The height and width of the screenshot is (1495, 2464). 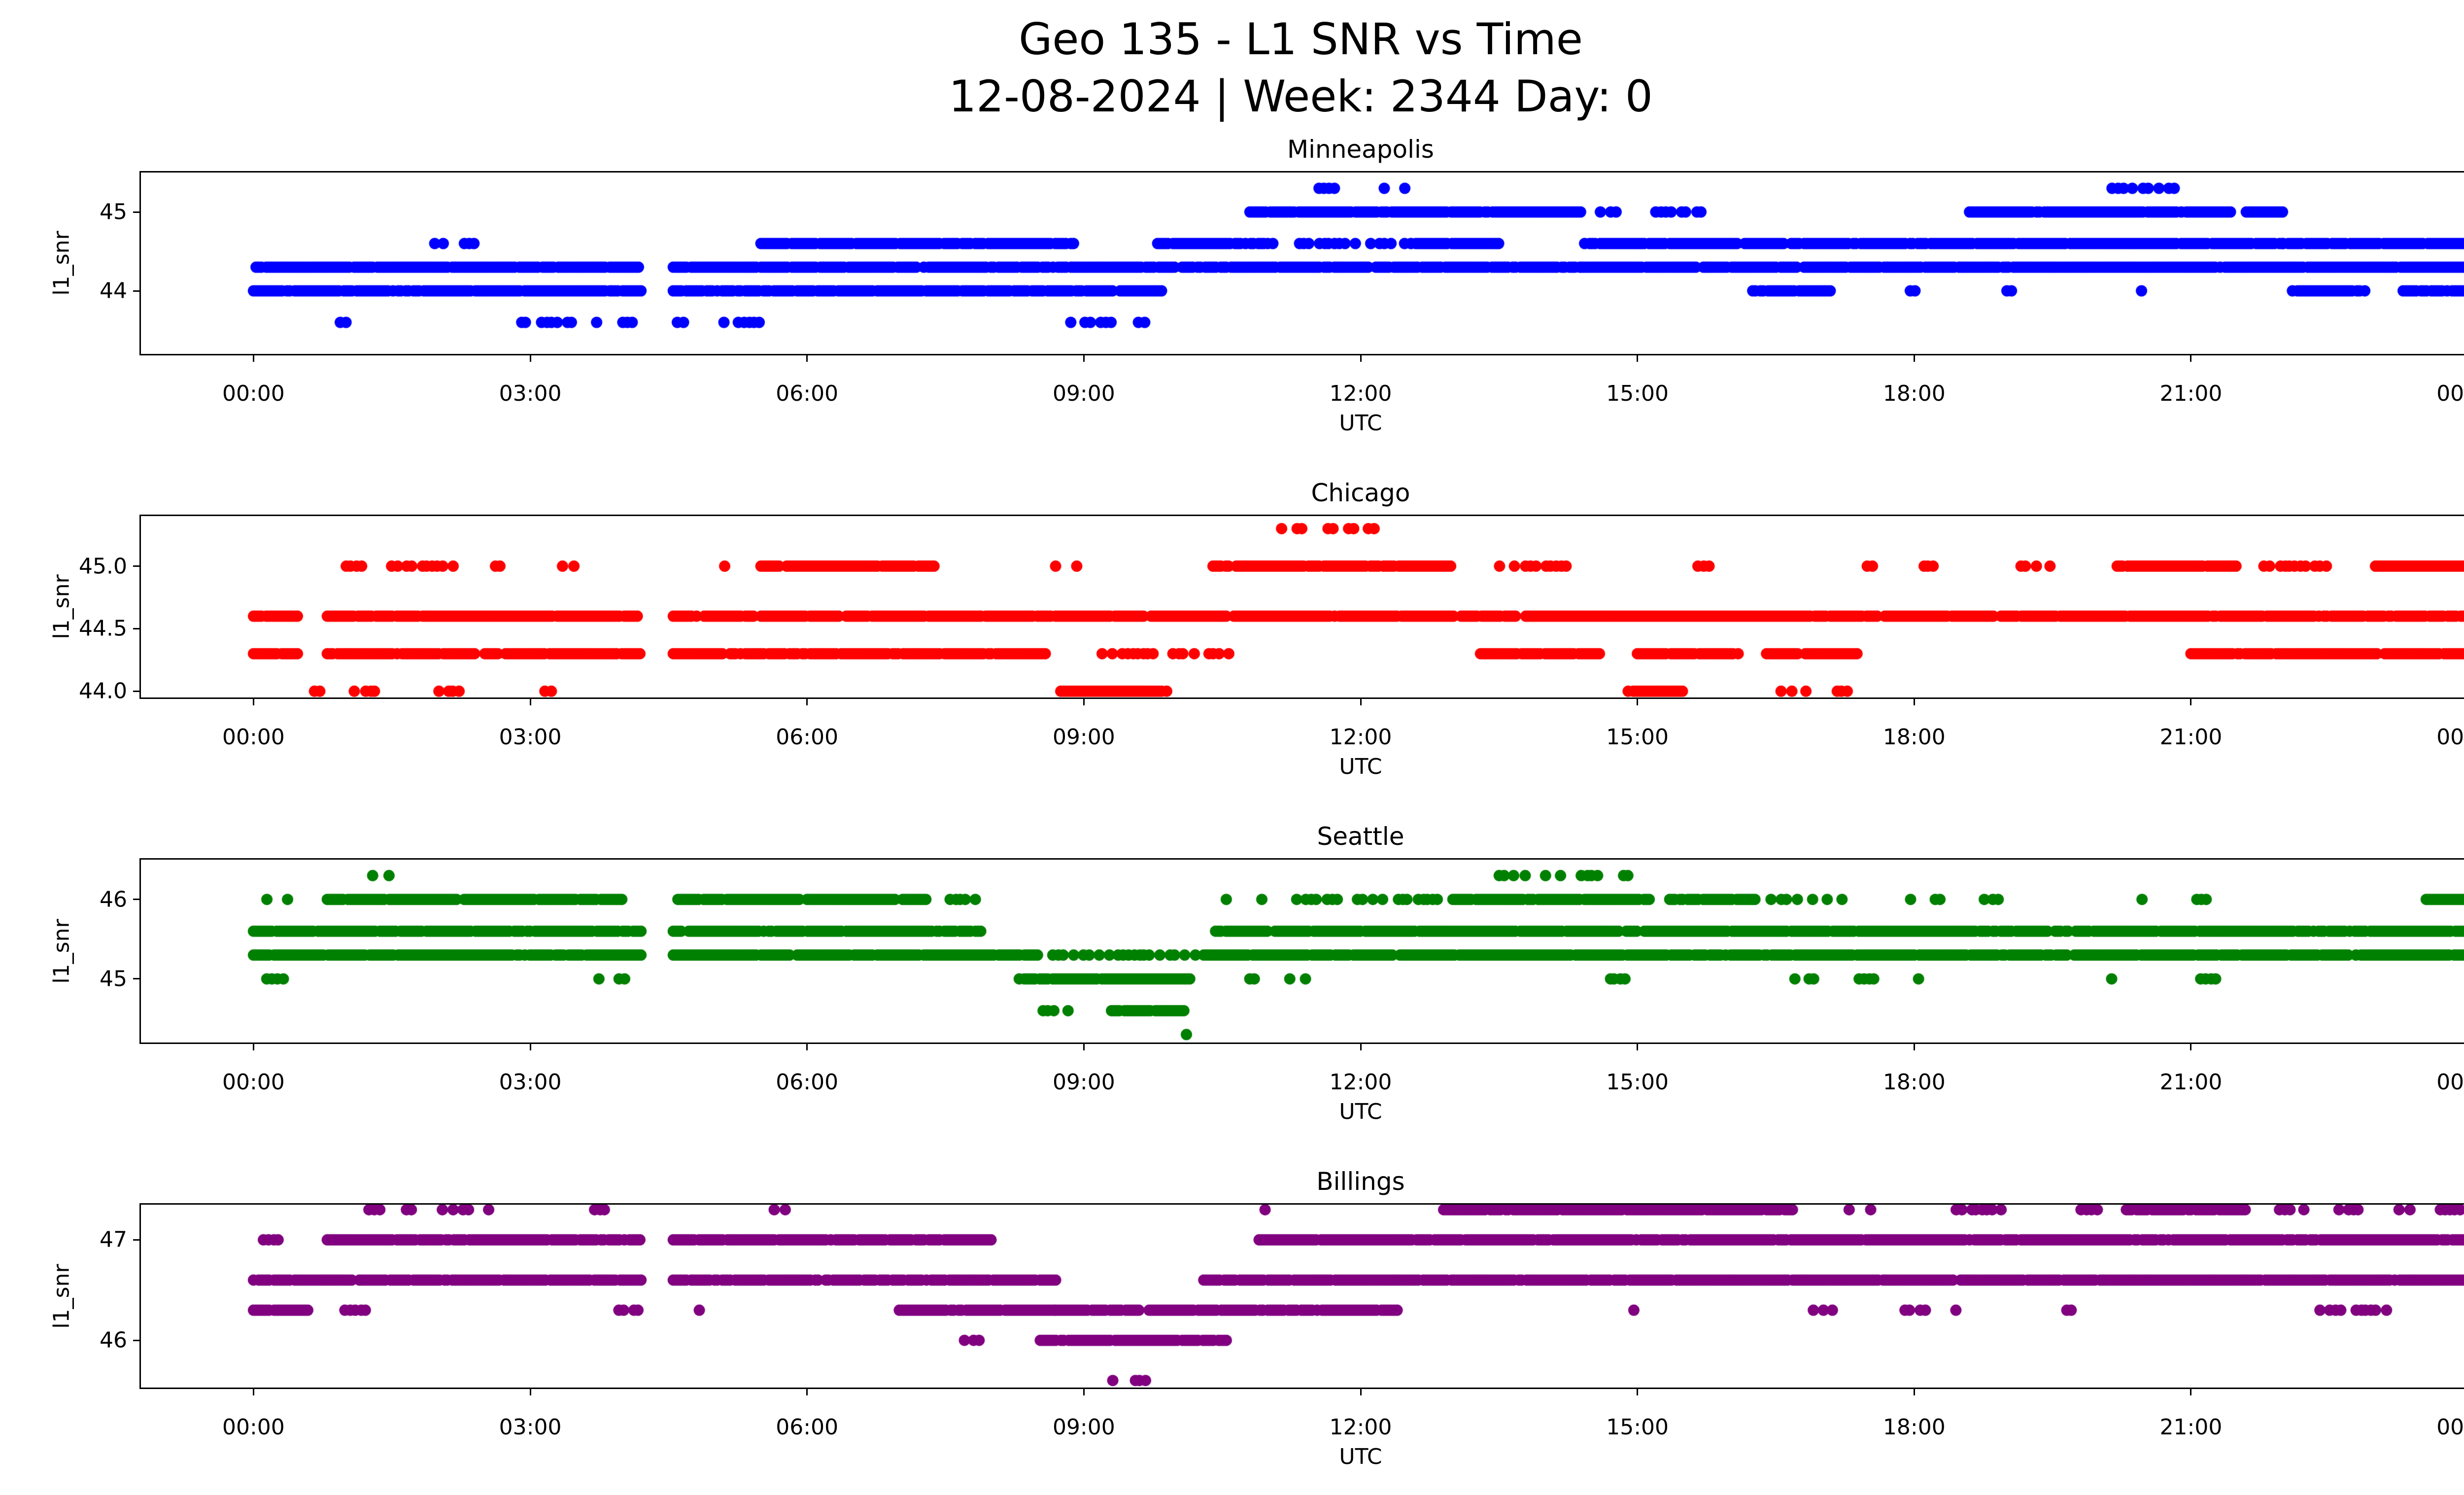 I want to click on y-tick-label: 44.5, so click(x=103, y=628).